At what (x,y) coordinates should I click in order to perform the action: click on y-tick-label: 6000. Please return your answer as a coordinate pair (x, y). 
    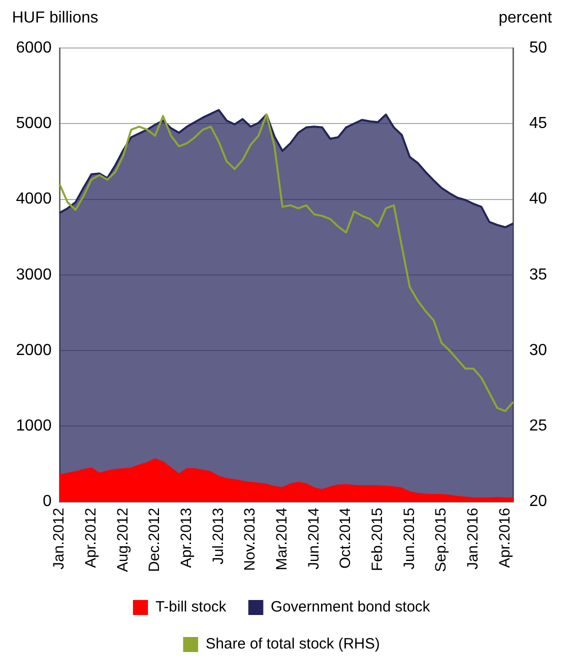
    Looking at the image, I should click on (34, 47).